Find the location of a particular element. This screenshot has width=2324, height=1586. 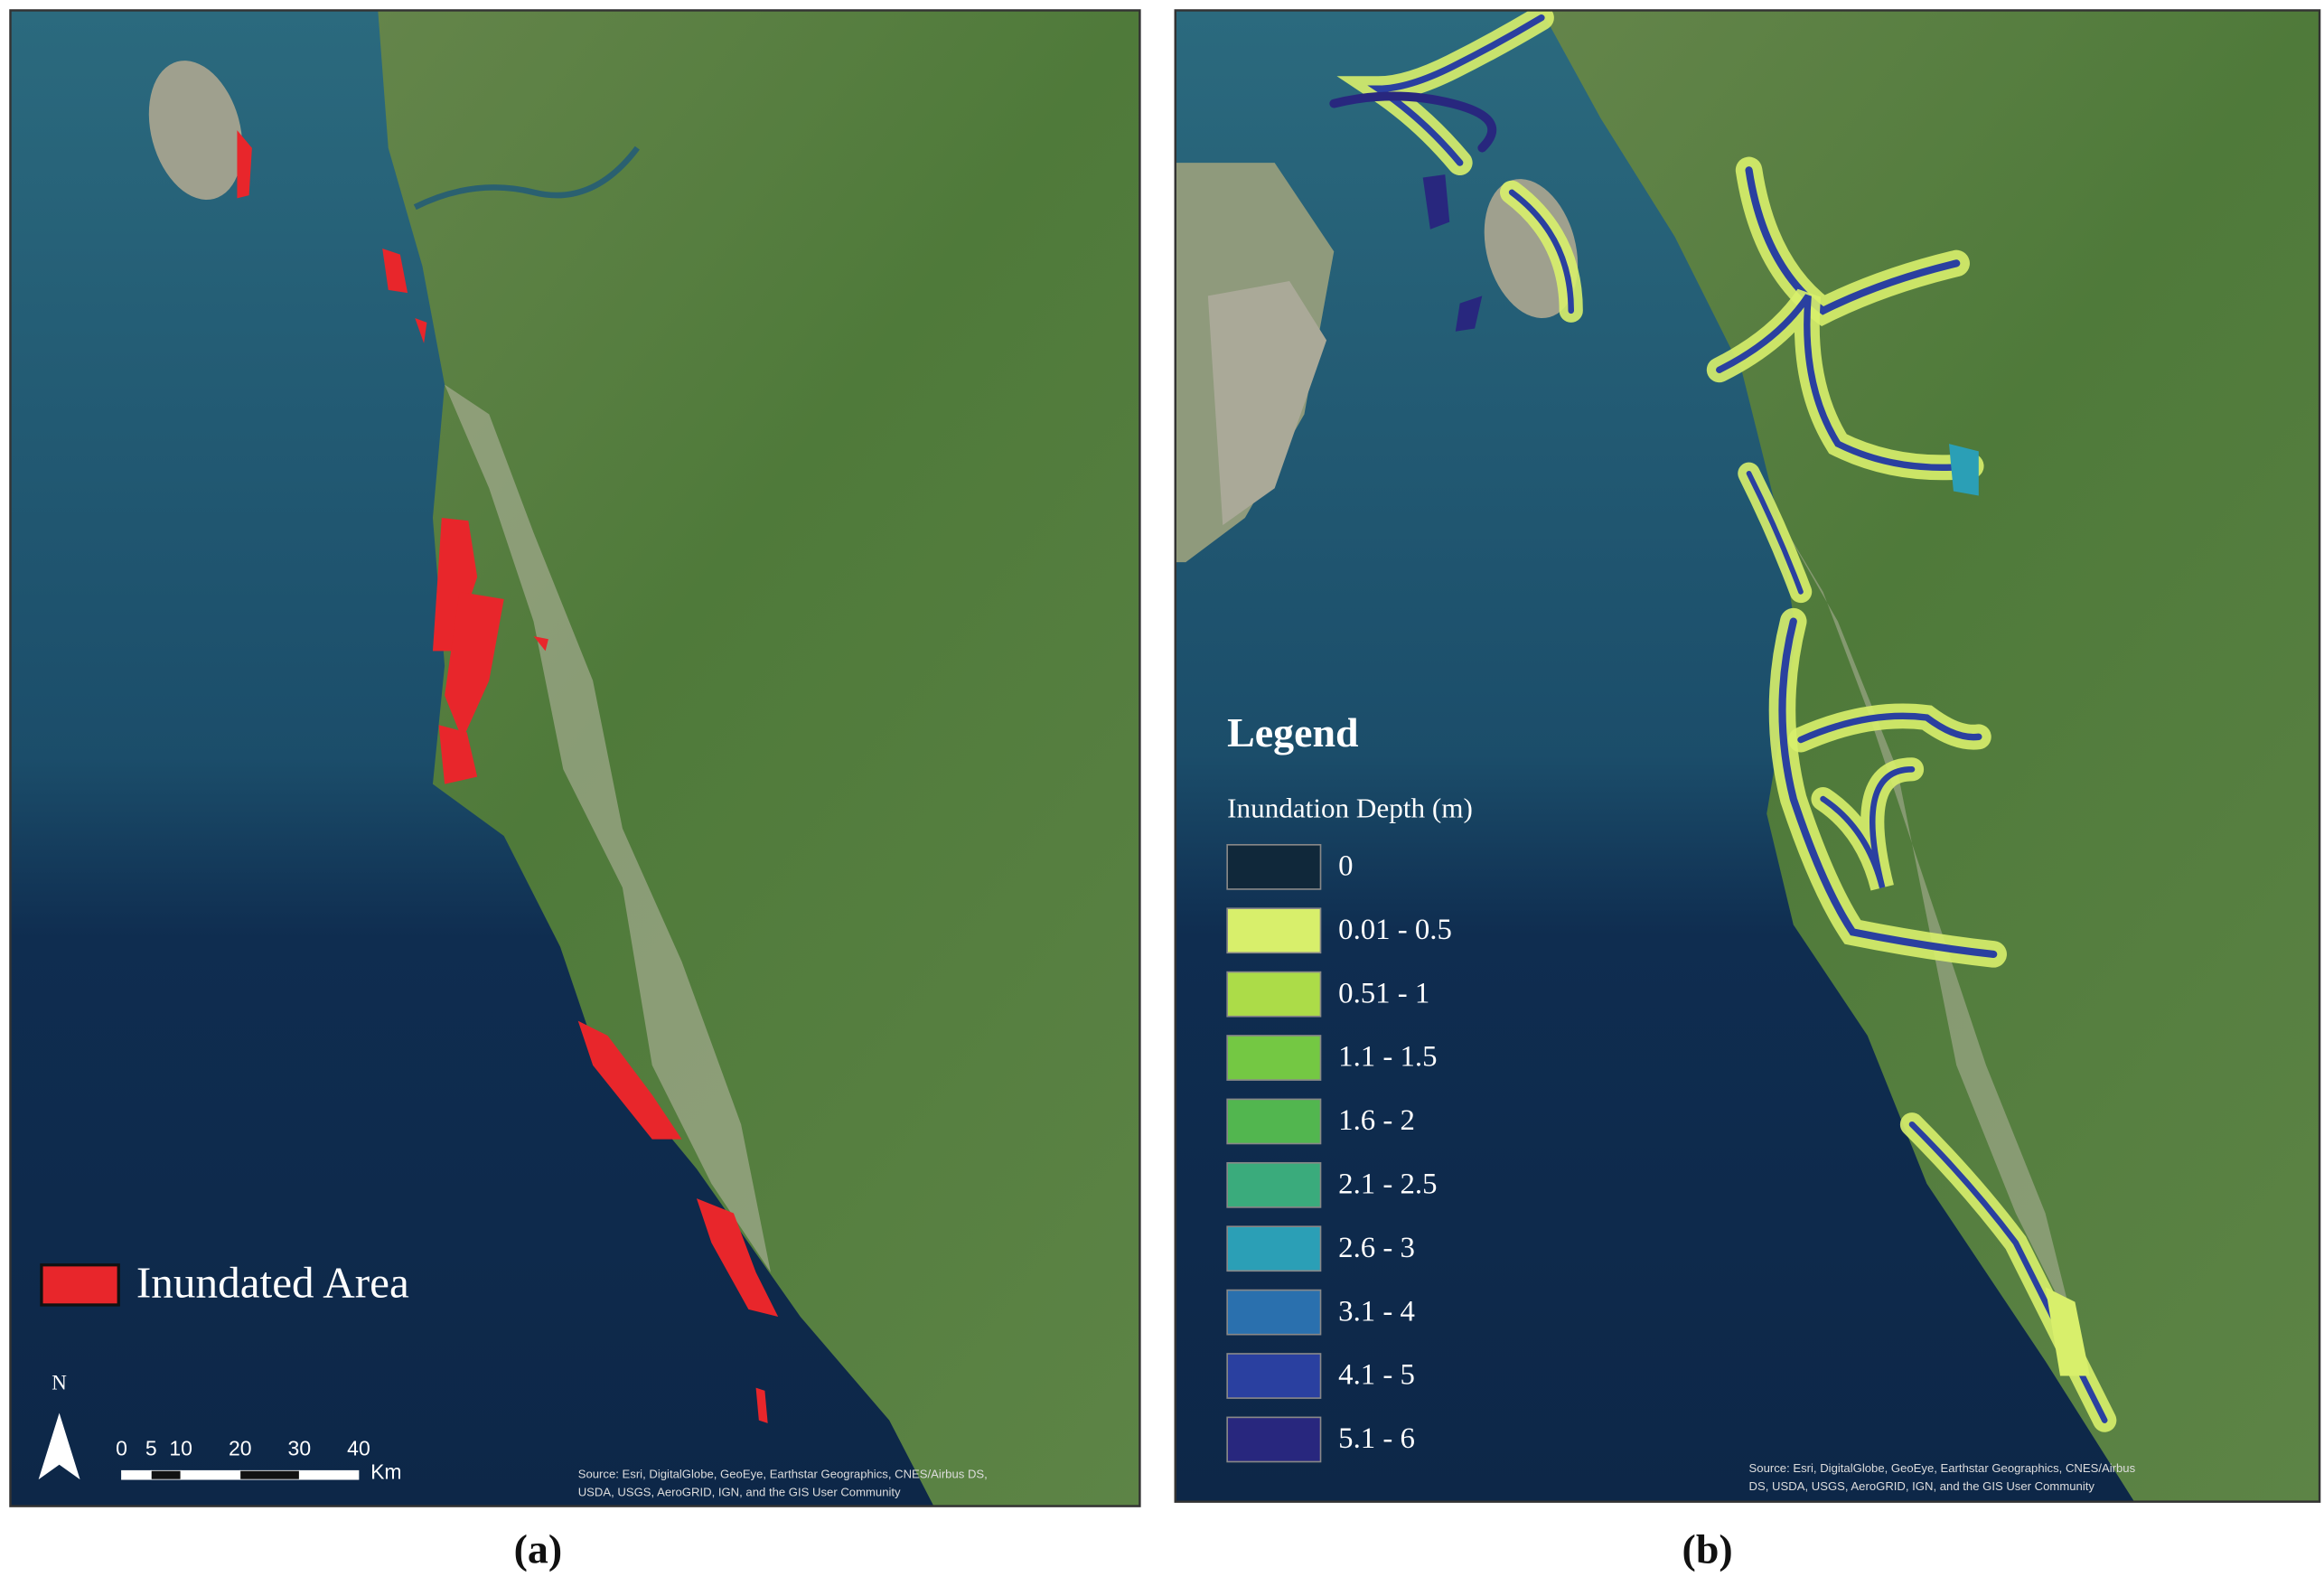

north-arrow is located at coordinates (59, 1446).